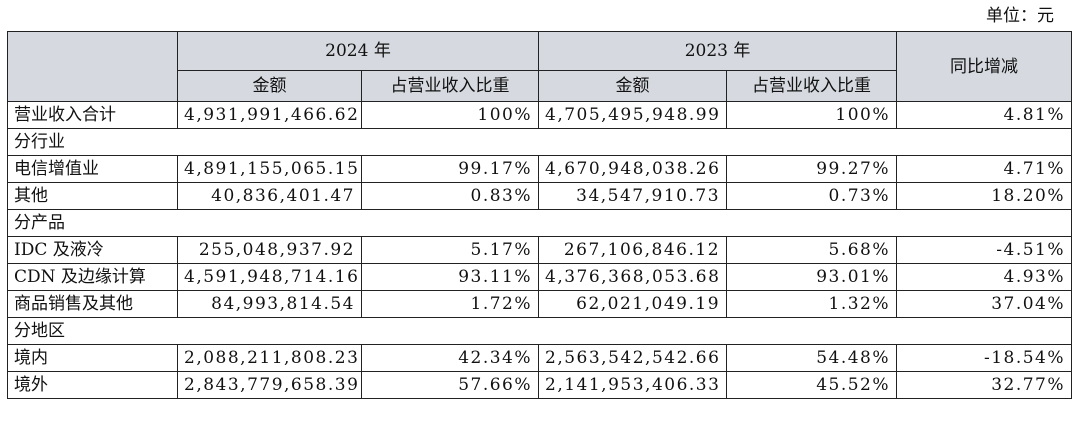 The image size is (1080, 445). What do you see at coordinates (92, 304) in the screenshot?
I see `row-label: 商品销售及其他` at bounding box center [92, 304].